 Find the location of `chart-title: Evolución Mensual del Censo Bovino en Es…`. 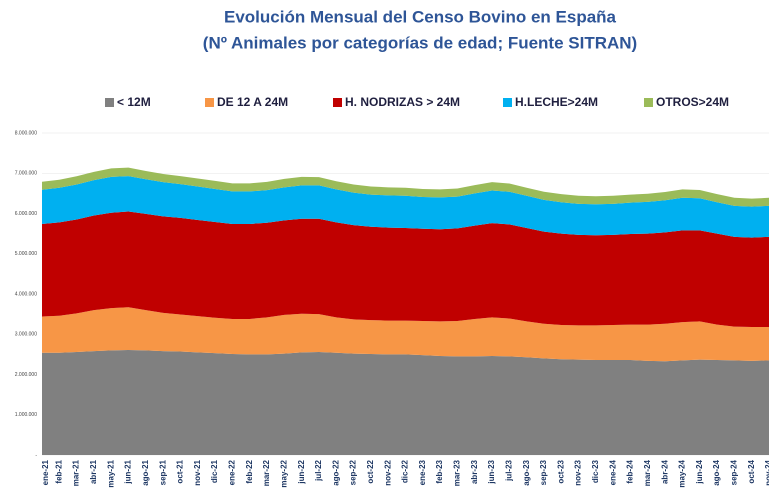

chart-title: Evolución Mensual del Censo Bovino en Es… is located at coordinates (420, 16).